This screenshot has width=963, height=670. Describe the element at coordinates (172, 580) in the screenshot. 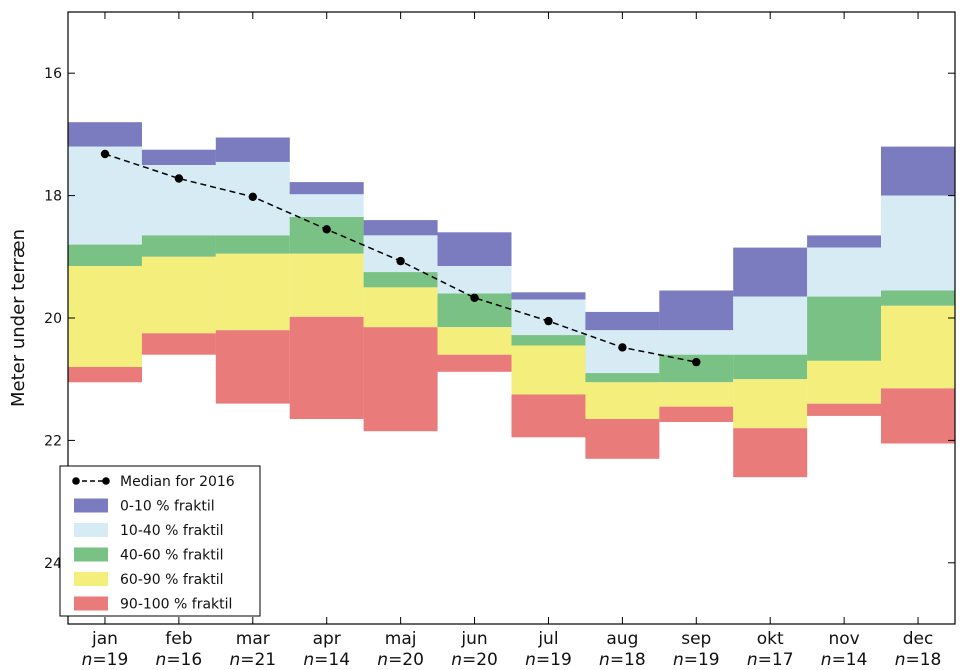

I see `legend-label: 60-90 % fraktil` at that location.